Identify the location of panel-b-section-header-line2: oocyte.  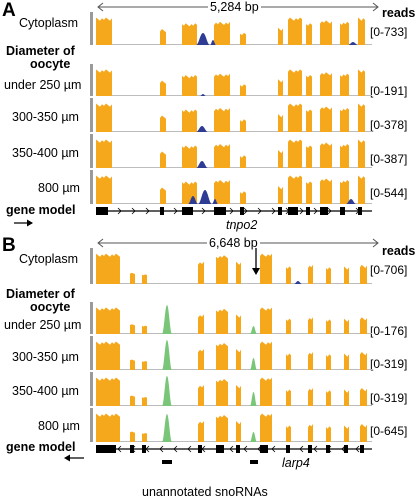
(50, 307).